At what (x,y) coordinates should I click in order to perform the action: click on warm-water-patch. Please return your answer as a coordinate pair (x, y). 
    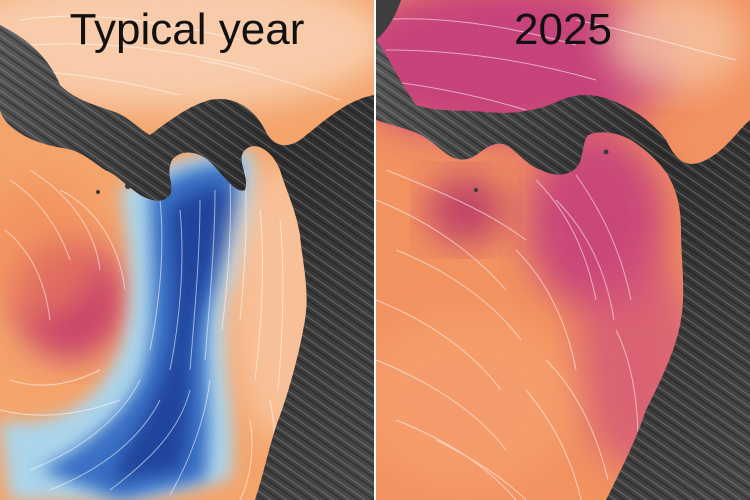
    Looking at the image, I should click on (466, 210).